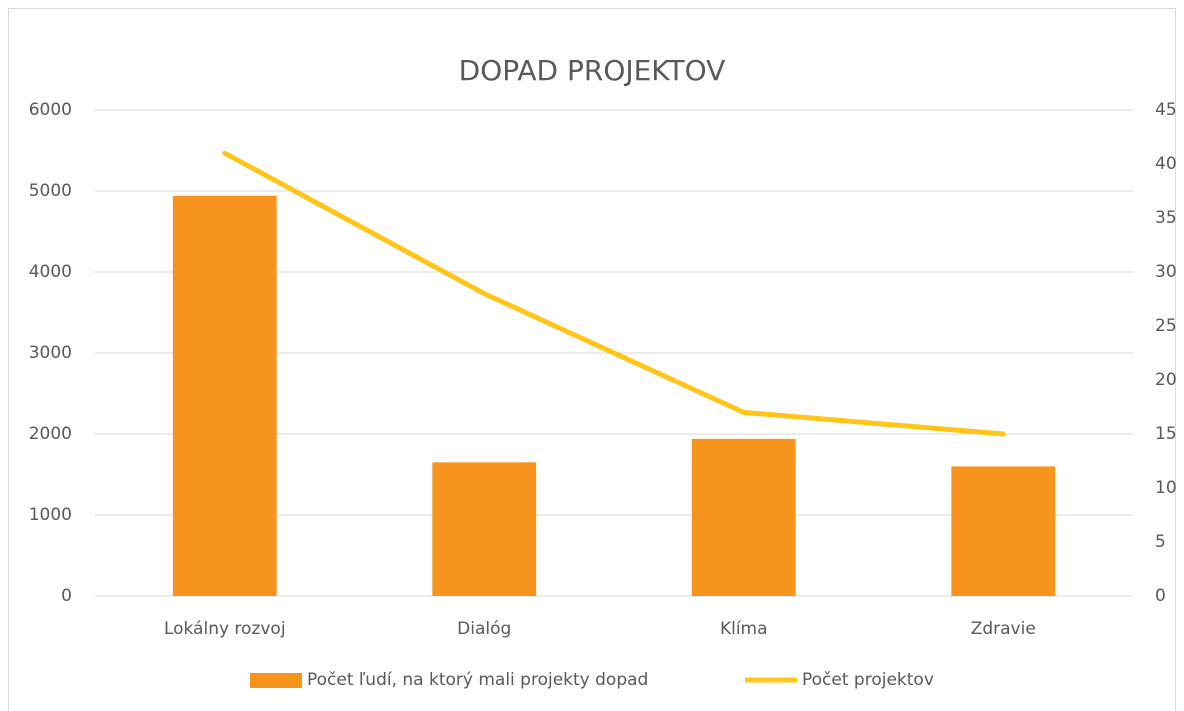 This screenshot has height=711, width=1184. What do you see at coordinates (484, 629) in the screenshot?
I see `x-tick-label: Dialóg` at bounding box center [484, 629].